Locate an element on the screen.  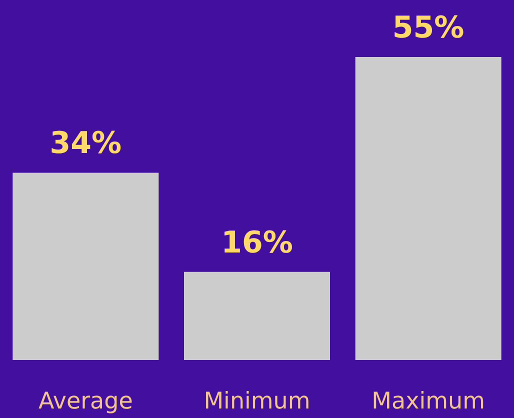
x-tick-label: Minimum is located at coordinates (257, 401).